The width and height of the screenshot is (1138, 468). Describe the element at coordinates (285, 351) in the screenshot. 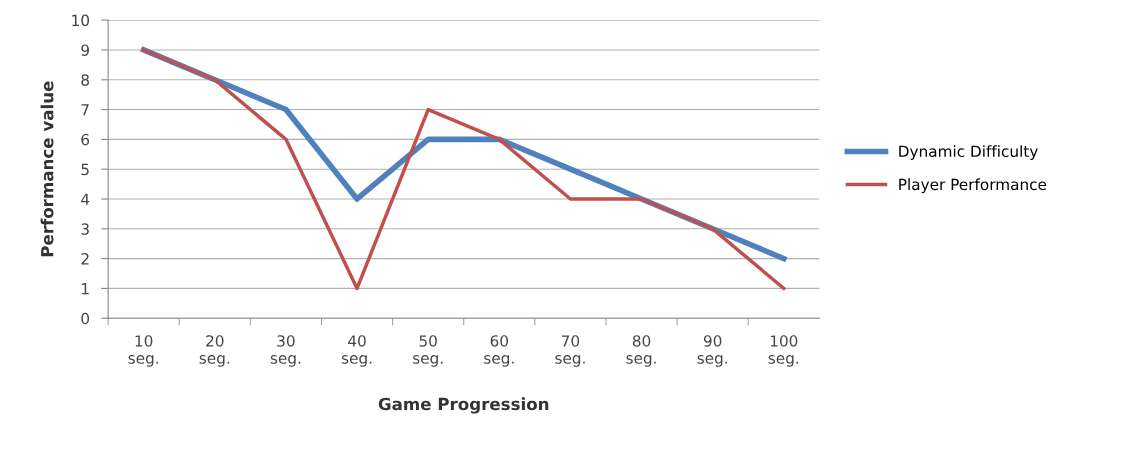

I see `x-tick-label: 30 seg.` at that location.